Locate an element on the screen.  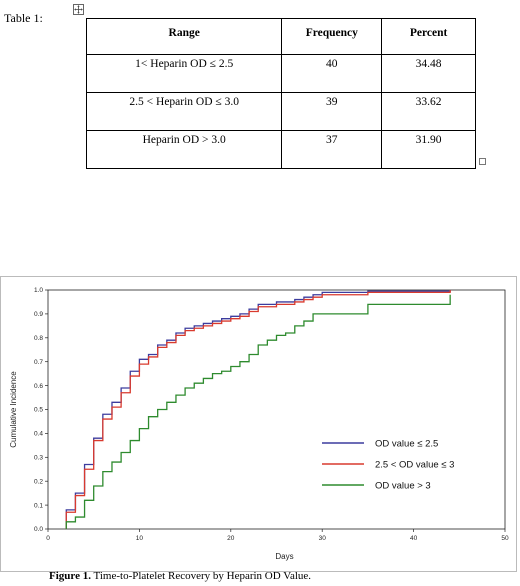
cell-percent: 31.90 is located at coordinates (428, 149).